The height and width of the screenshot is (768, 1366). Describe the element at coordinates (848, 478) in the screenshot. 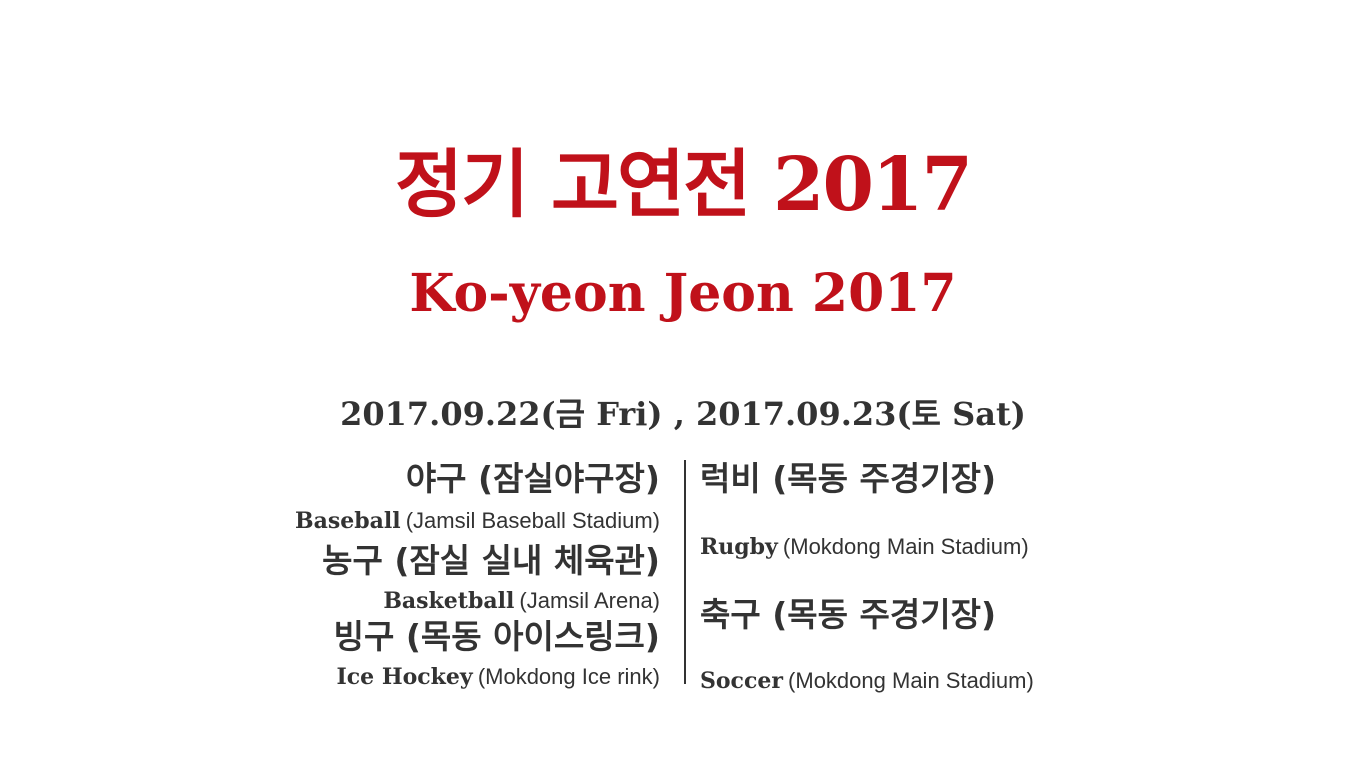

I see `rugby-title-ko: 럭비 (목동 주경기장)` at that location.